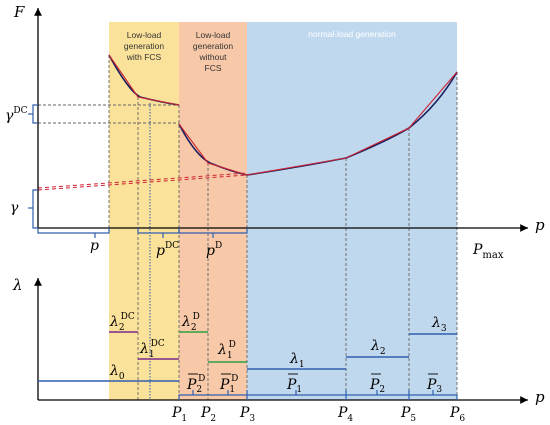  What do you see at coordinates (228, 384) in the screenshot?
I see `pbar1-d-label: P1D` at bounding box center [228, 384].